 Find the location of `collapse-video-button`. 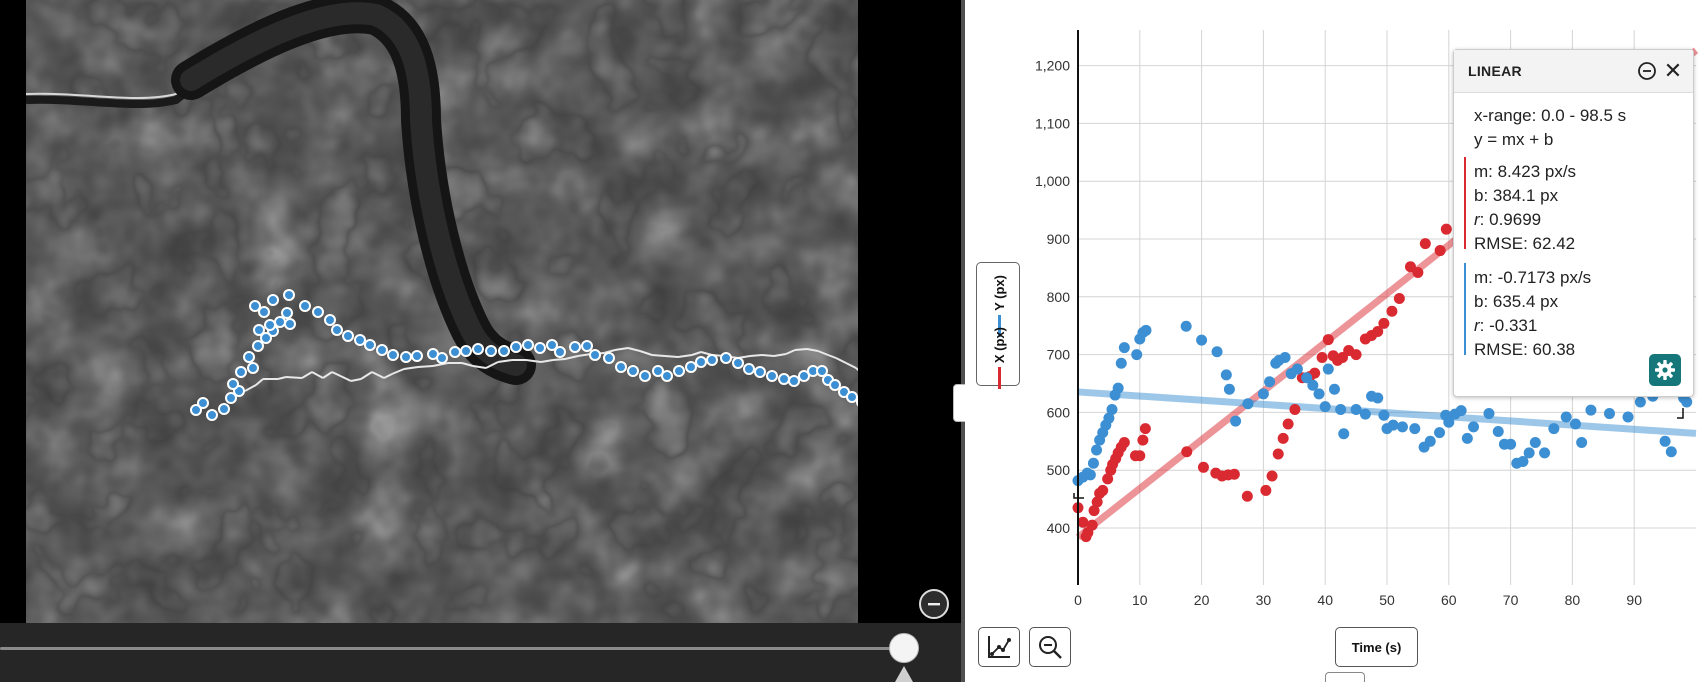

collapse-video-button is located at coordinates (934, 604).